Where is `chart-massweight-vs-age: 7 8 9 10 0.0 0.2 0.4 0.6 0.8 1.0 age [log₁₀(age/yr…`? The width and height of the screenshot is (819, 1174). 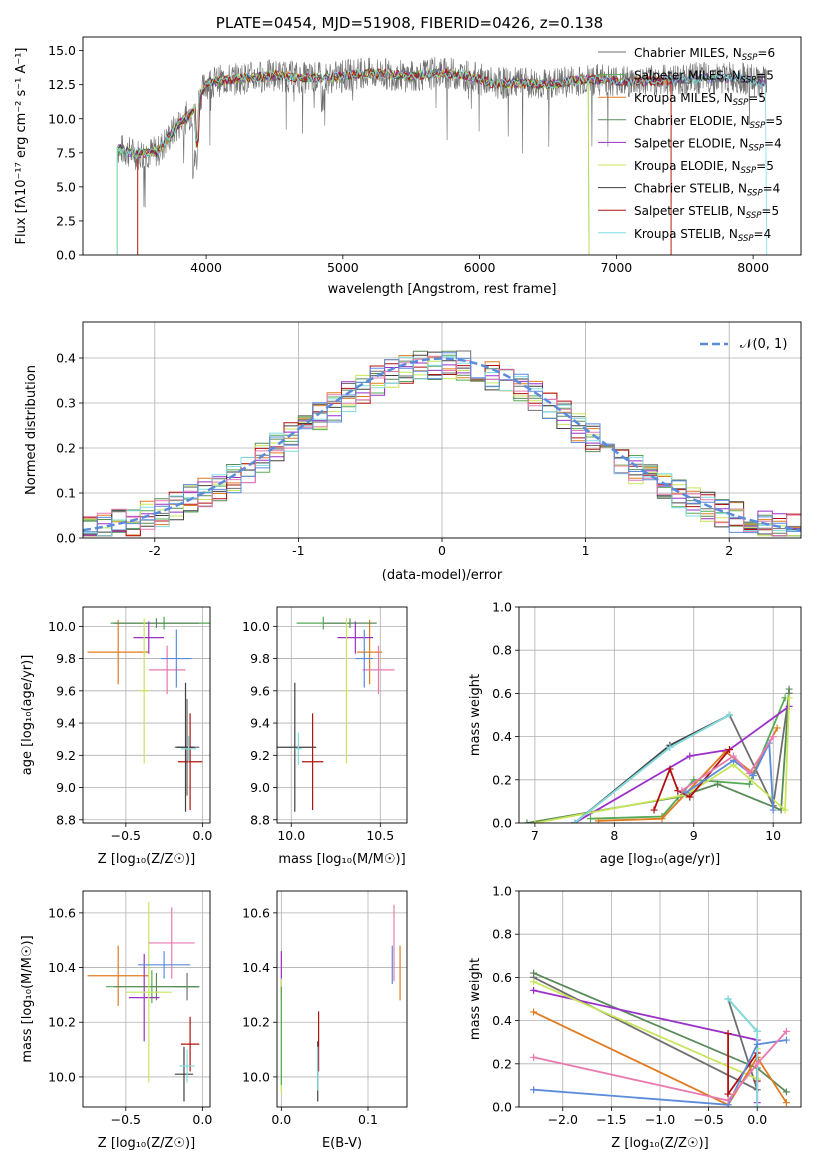 chart-massweight-vs-age: 7 8 9 10 0.0 0.2 0.4 0.6 0.8 1.0 age [log₁₀(age/yr… is located at coordinates (635, 733).